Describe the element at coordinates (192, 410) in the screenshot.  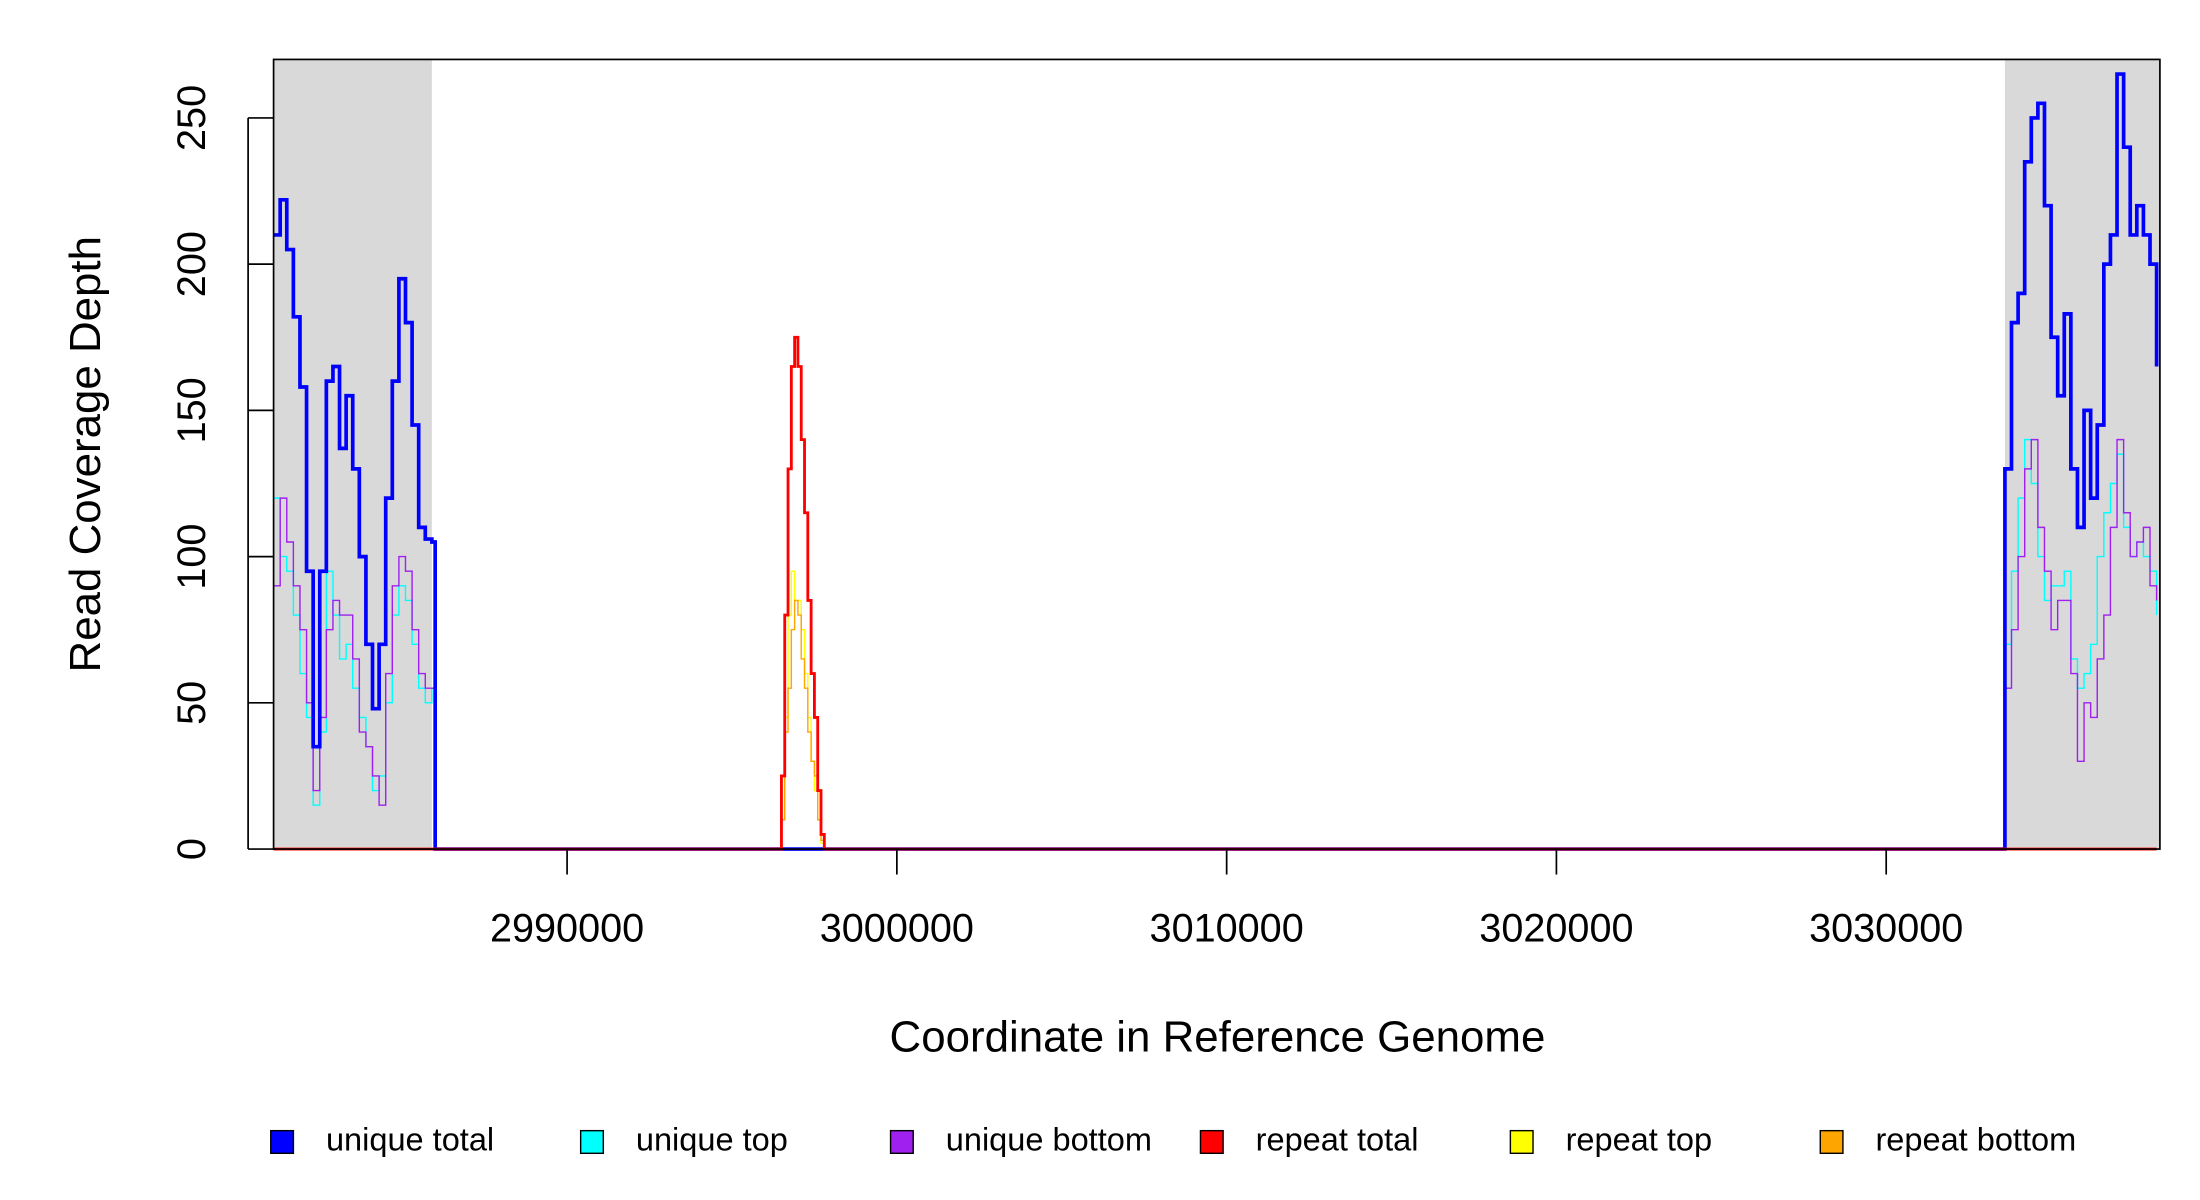
I see `y-tick-label: 150` at that location.